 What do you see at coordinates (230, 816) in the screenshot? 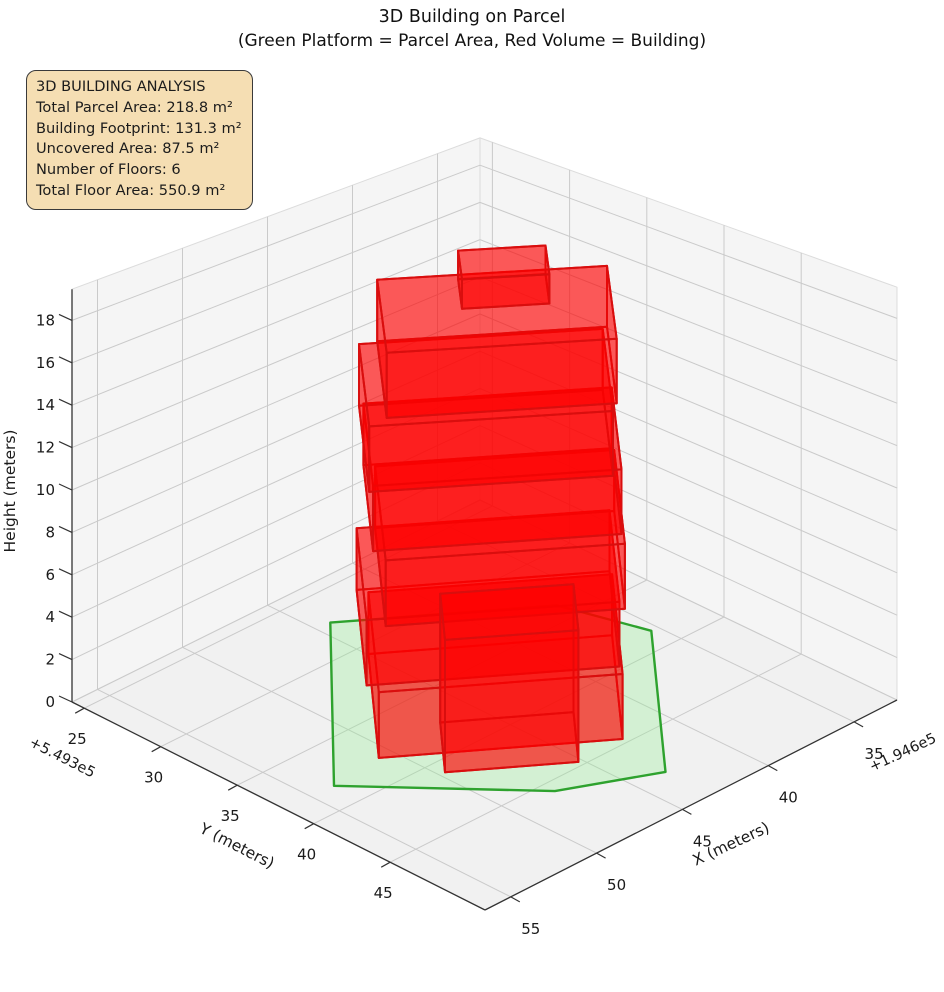
I see `y-tick-label: 35` at bounding box center [230, 816].